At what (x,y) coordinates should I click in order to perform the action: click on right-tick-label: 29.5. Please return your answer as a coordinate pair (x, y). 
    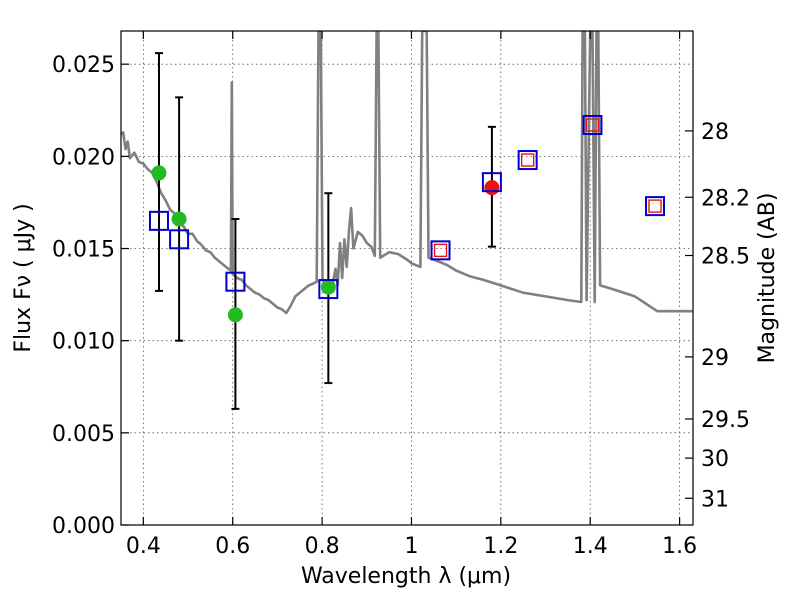
    Looking at the image, I should click on (725, 420).